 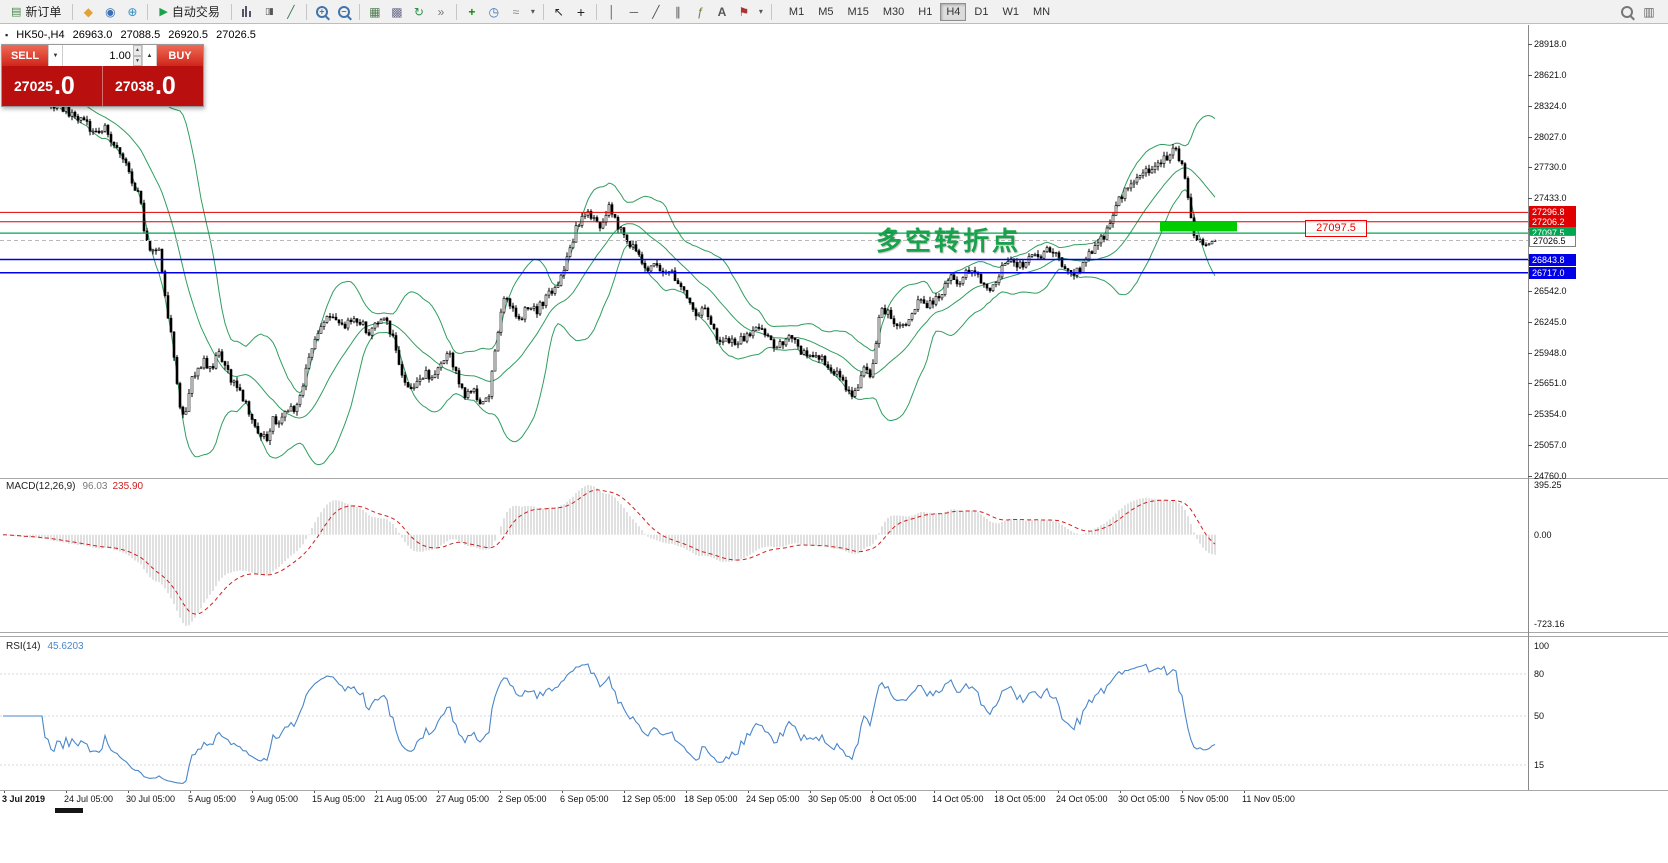 I want to click on horizontal-level-lines, so click(x=764, y=242).